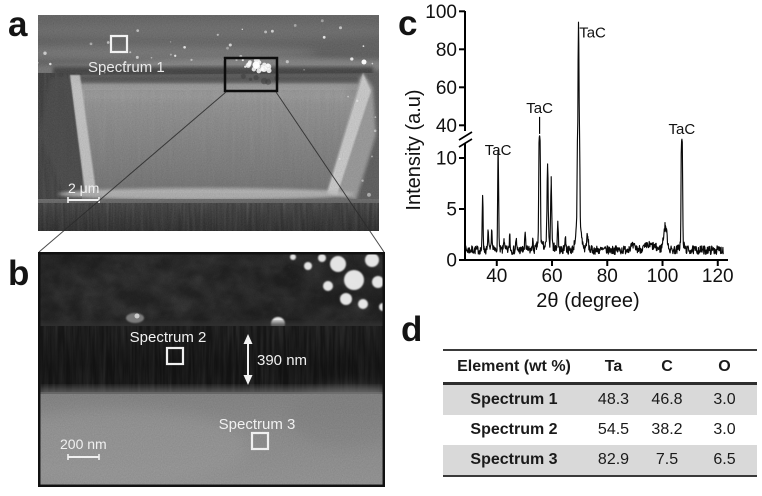  Describe the element at coordinates (514, 429) in the screenshot. I see `table-row-label: Spectrum 2` at that location.